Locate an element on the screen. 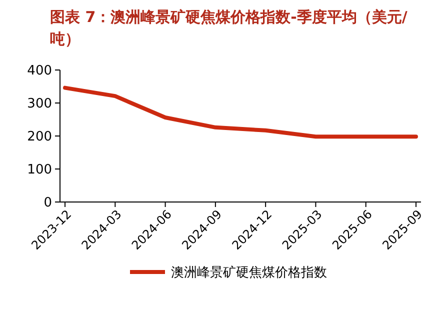 Image resolution: width=439 pixels, height=320 pixels. y-tick-label: 100 is located at coordinates (39, 170).